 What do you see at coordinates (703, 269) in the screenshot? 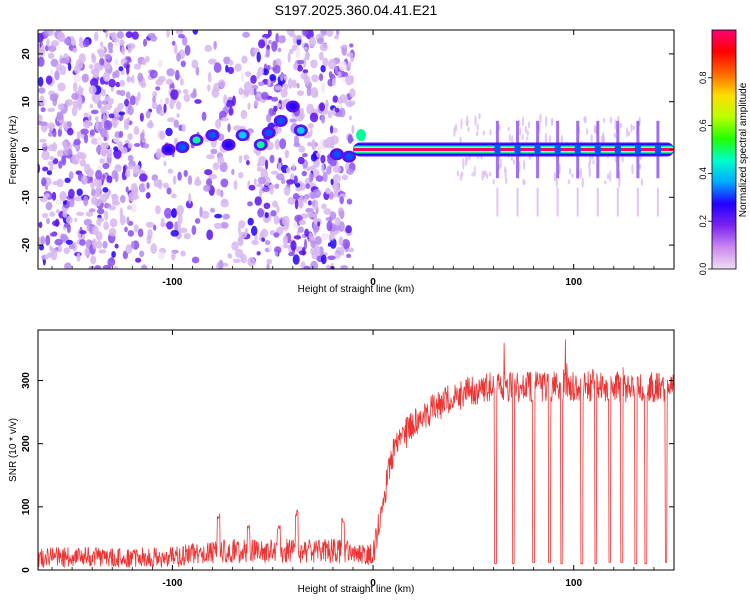
I see `colorbar-tick-label: 0.0` at bounding box center [703, 269].